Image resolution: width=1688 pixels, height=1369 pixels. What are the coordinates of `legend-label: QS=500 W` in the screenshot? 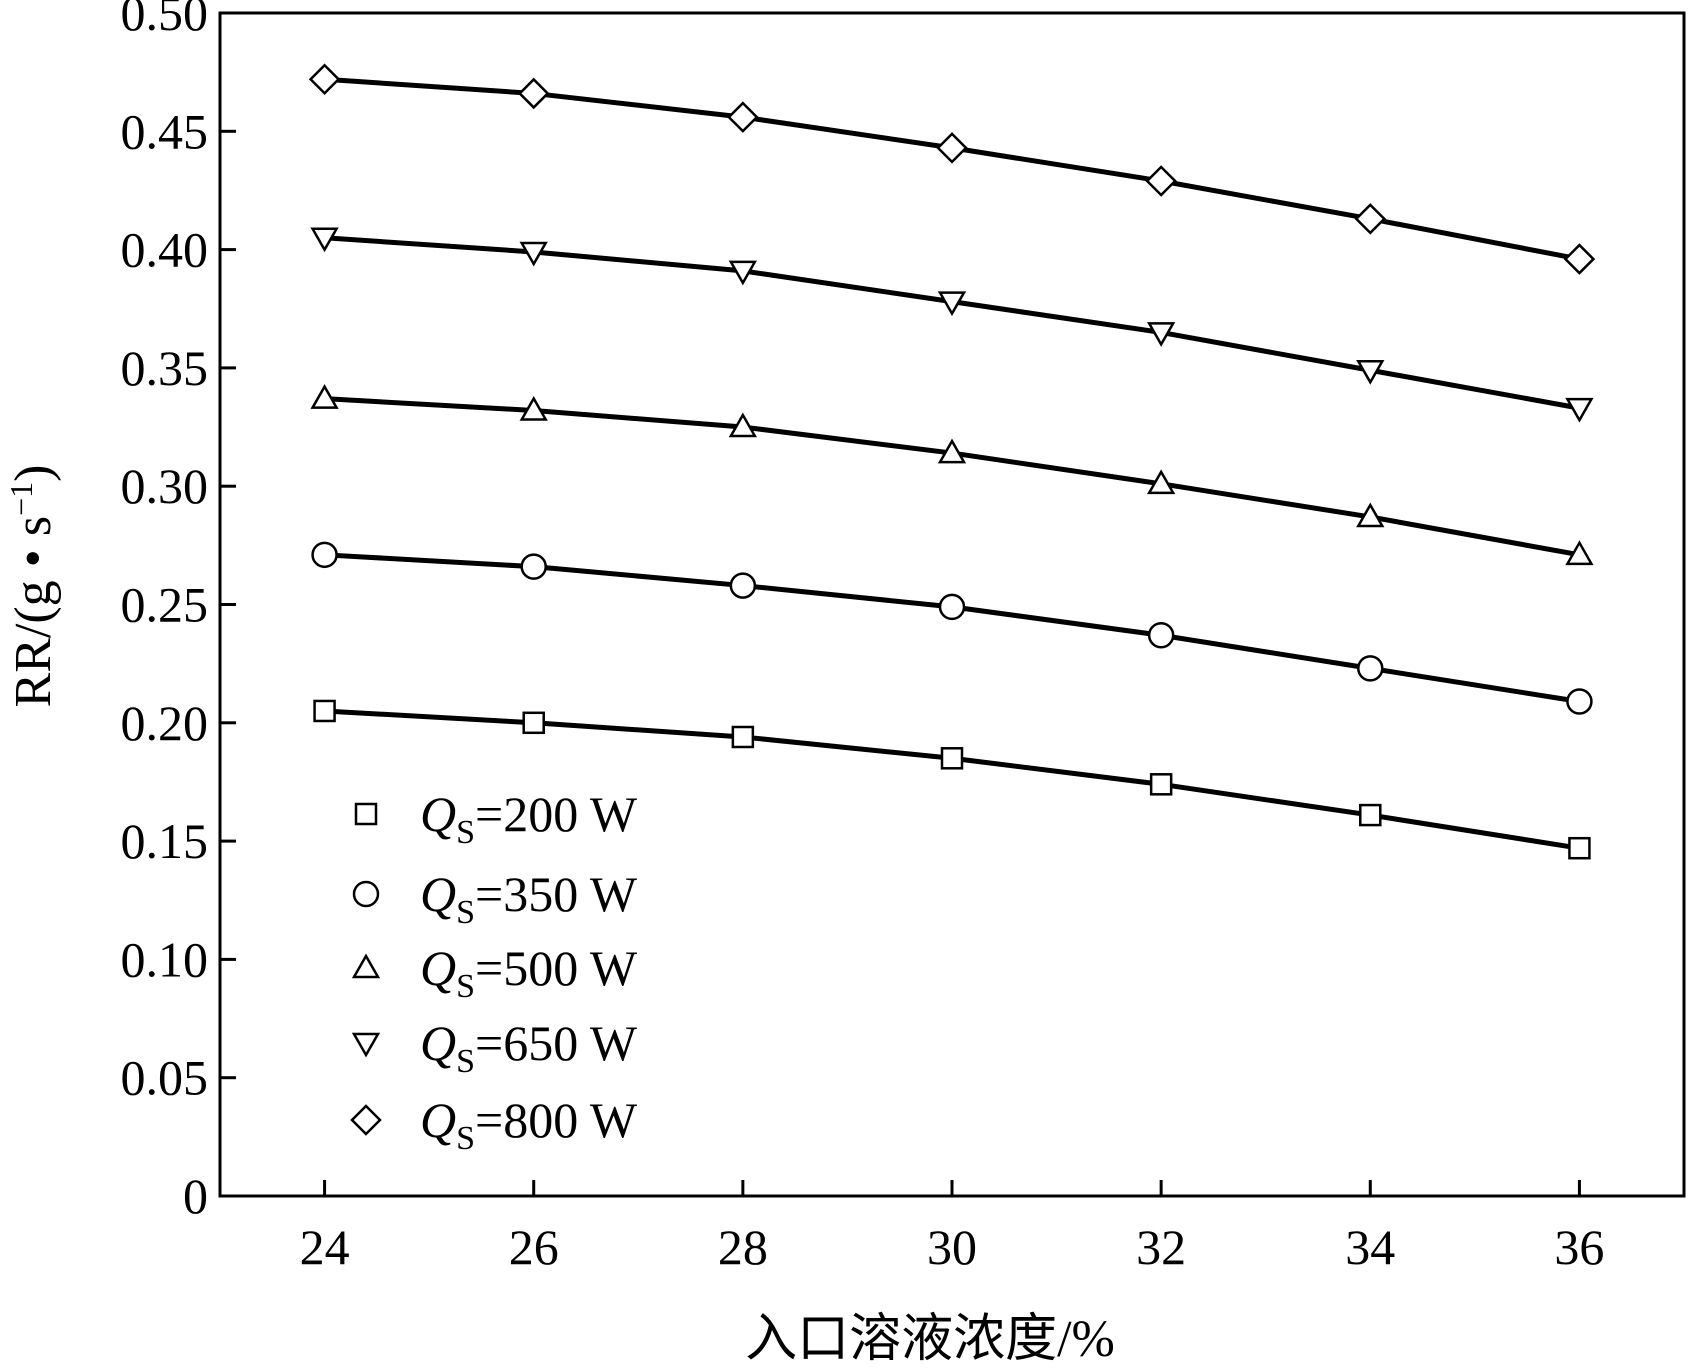 It's located at (529, 972).